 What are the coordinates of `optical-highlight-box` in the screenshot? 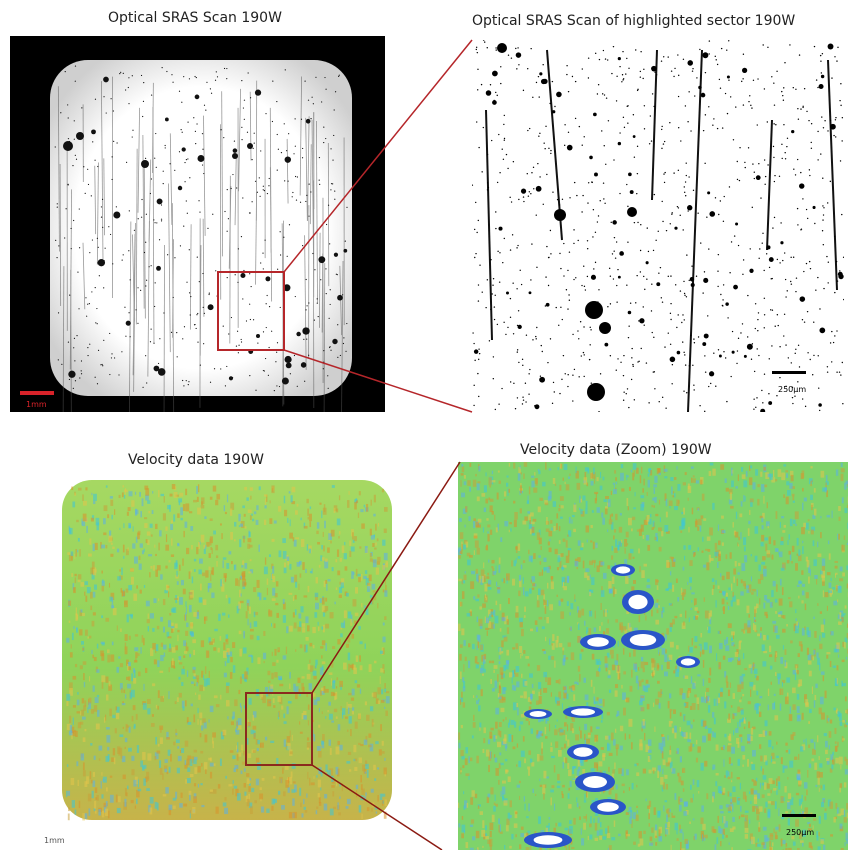 It's located at (251, 311).